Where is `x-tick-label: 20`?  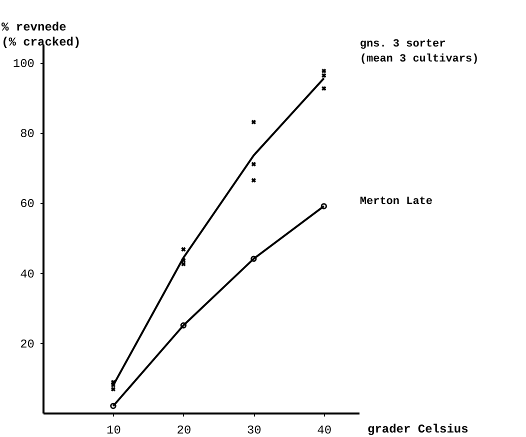
x-tick-label: 20 is located at coordinates (184, 430).